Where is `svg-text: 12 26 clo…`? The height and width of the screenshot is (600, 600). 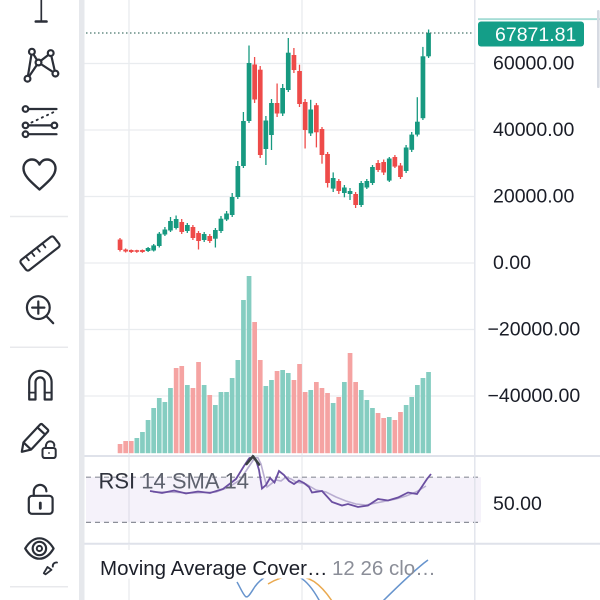 svg-text: 12 26 clo… is located at coordinates (384, 568).